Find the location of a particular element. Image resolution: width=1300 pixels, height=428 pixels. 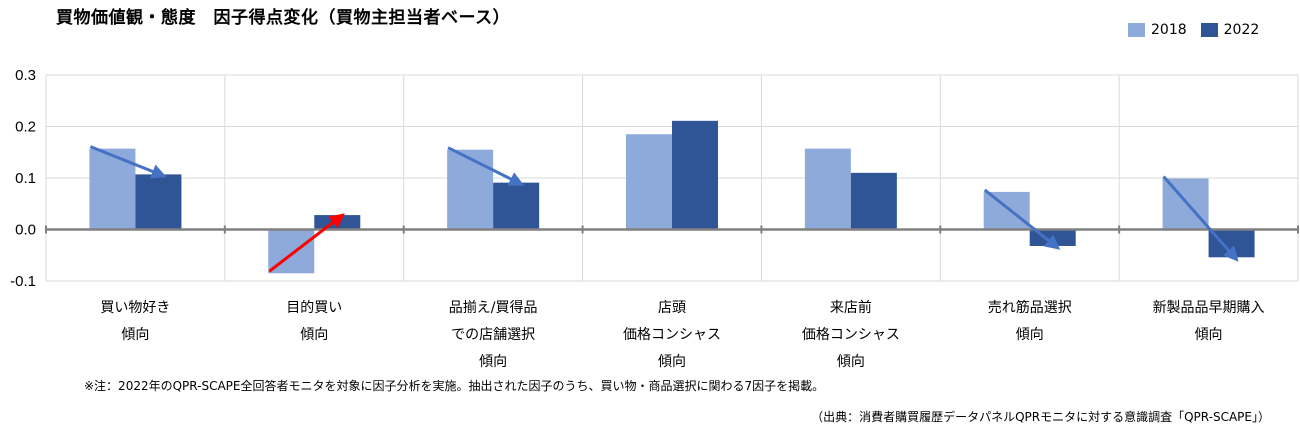

category-label: 店頭 is located at coordinates (672, 308).